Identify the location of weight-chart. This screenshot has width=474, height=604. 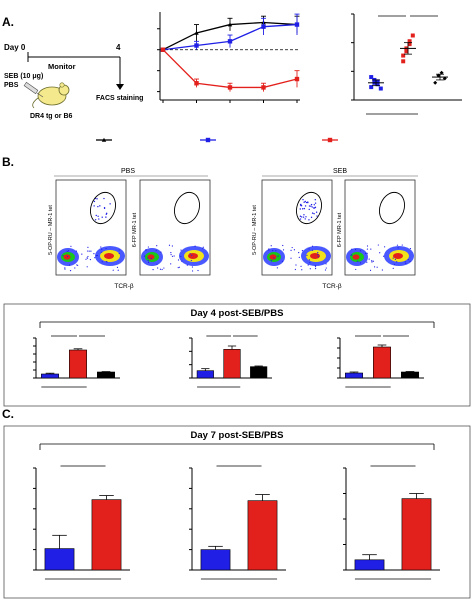
(228, 57).